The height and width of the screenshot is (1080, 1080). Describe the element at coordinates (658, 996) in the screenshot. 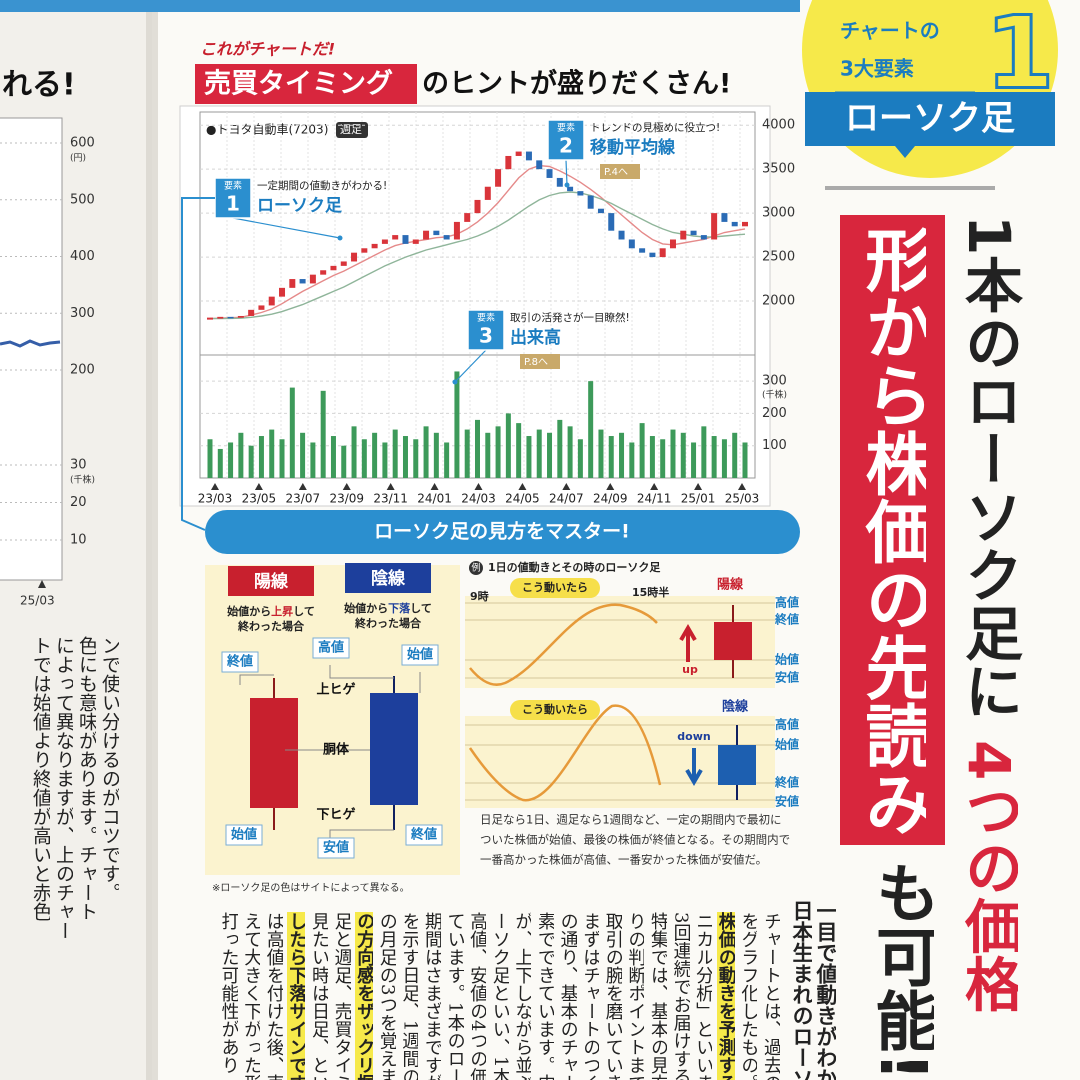

I see `article-column: 特集では、基本の見方か` at that location.